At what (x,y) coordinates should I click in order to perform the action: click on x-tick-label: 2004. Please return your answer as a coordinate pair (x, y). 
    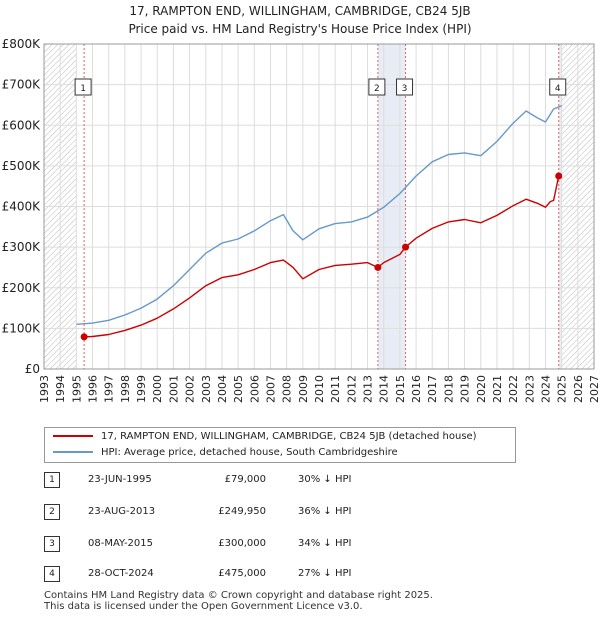
    Looking at the image, I should click on (222, 389).